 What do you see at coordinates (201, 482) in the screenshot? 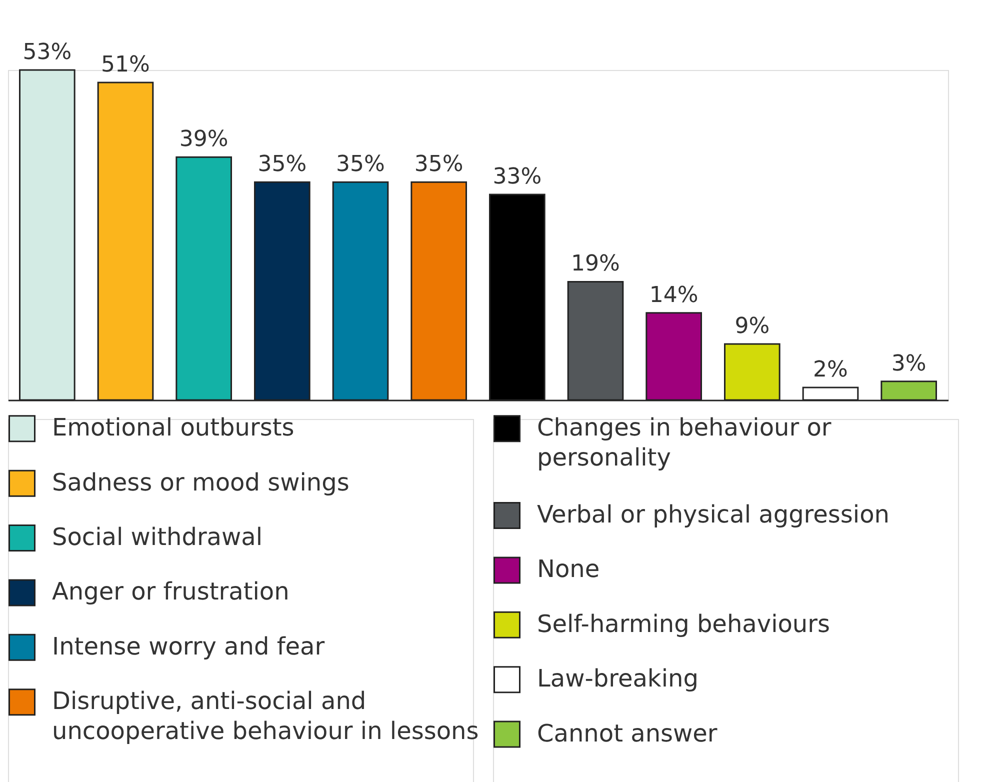
I see `legend-label: Sadness or mood swings` at bounding box center [201, 482].